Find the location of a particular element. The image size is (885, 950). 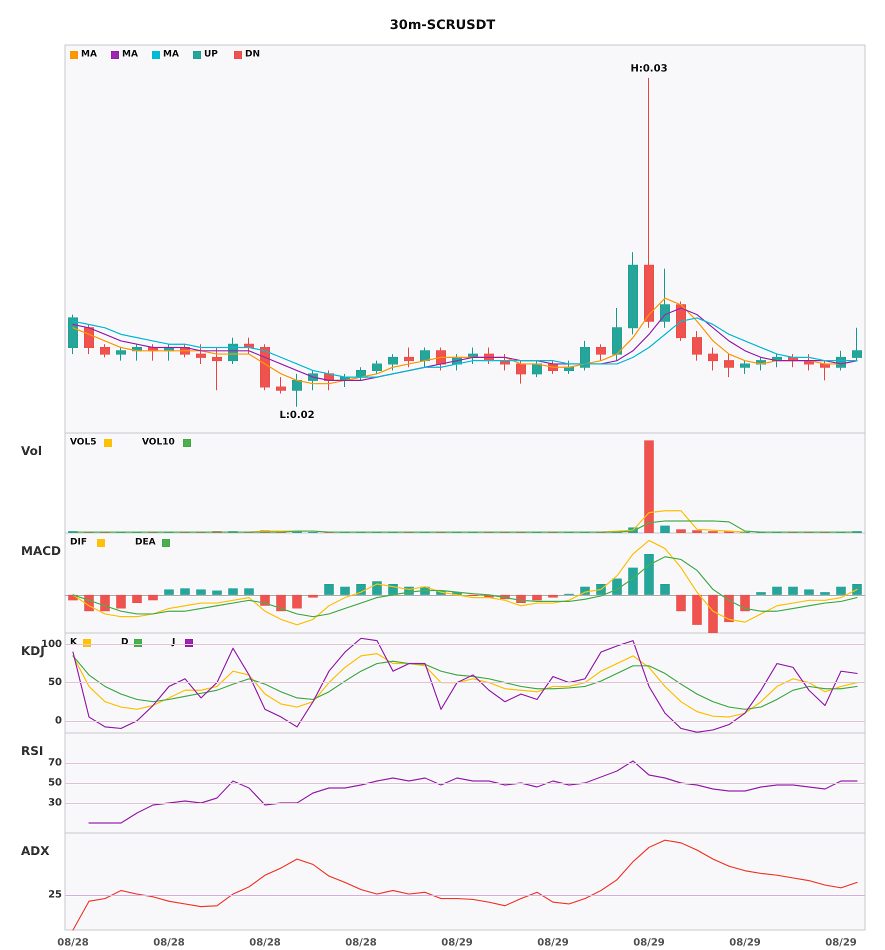

y-tick-label: 70 is located at coordinates (55, 763).